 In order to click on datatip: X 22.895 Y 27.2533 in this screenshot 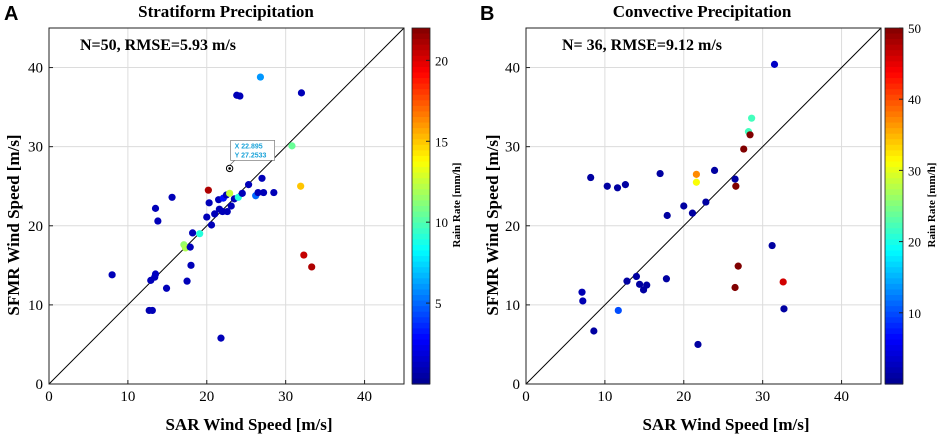, I will do `click(250, 156)`.